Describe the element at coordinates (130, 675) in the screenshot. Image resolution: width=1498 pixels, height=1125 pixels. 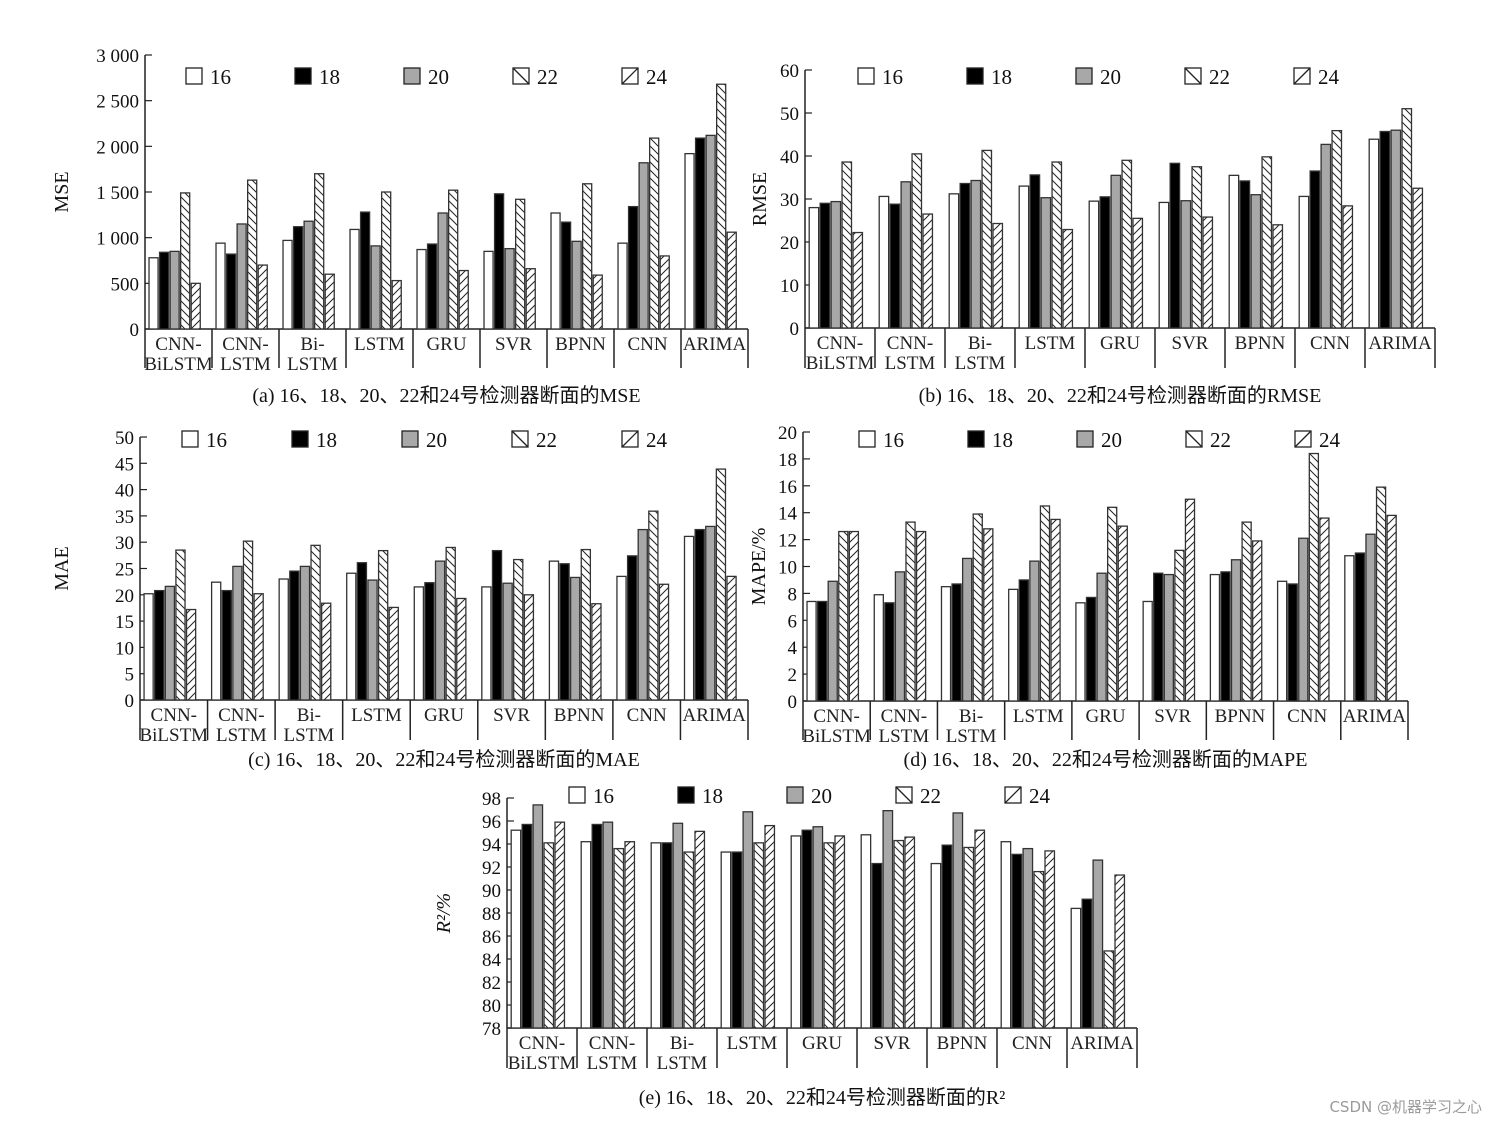
I see `y-tick-label: 5` at that location.